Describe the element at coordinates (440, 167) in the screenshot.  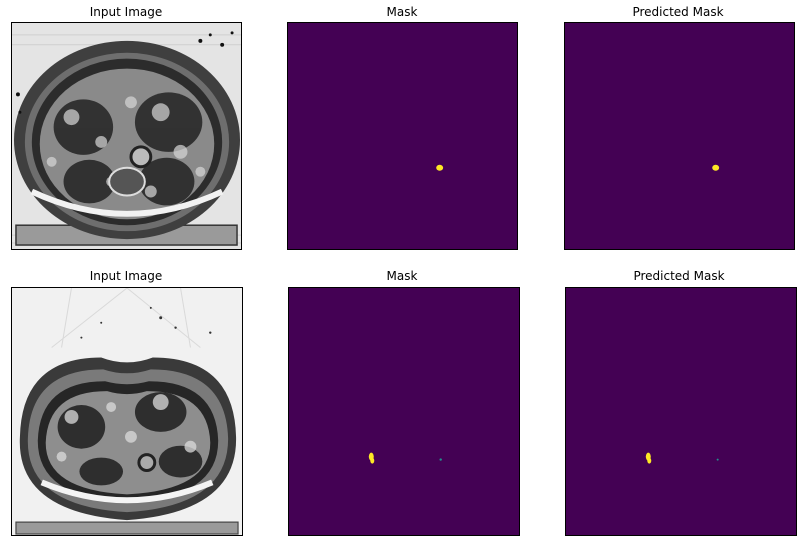
I see `mask-region` at that location.